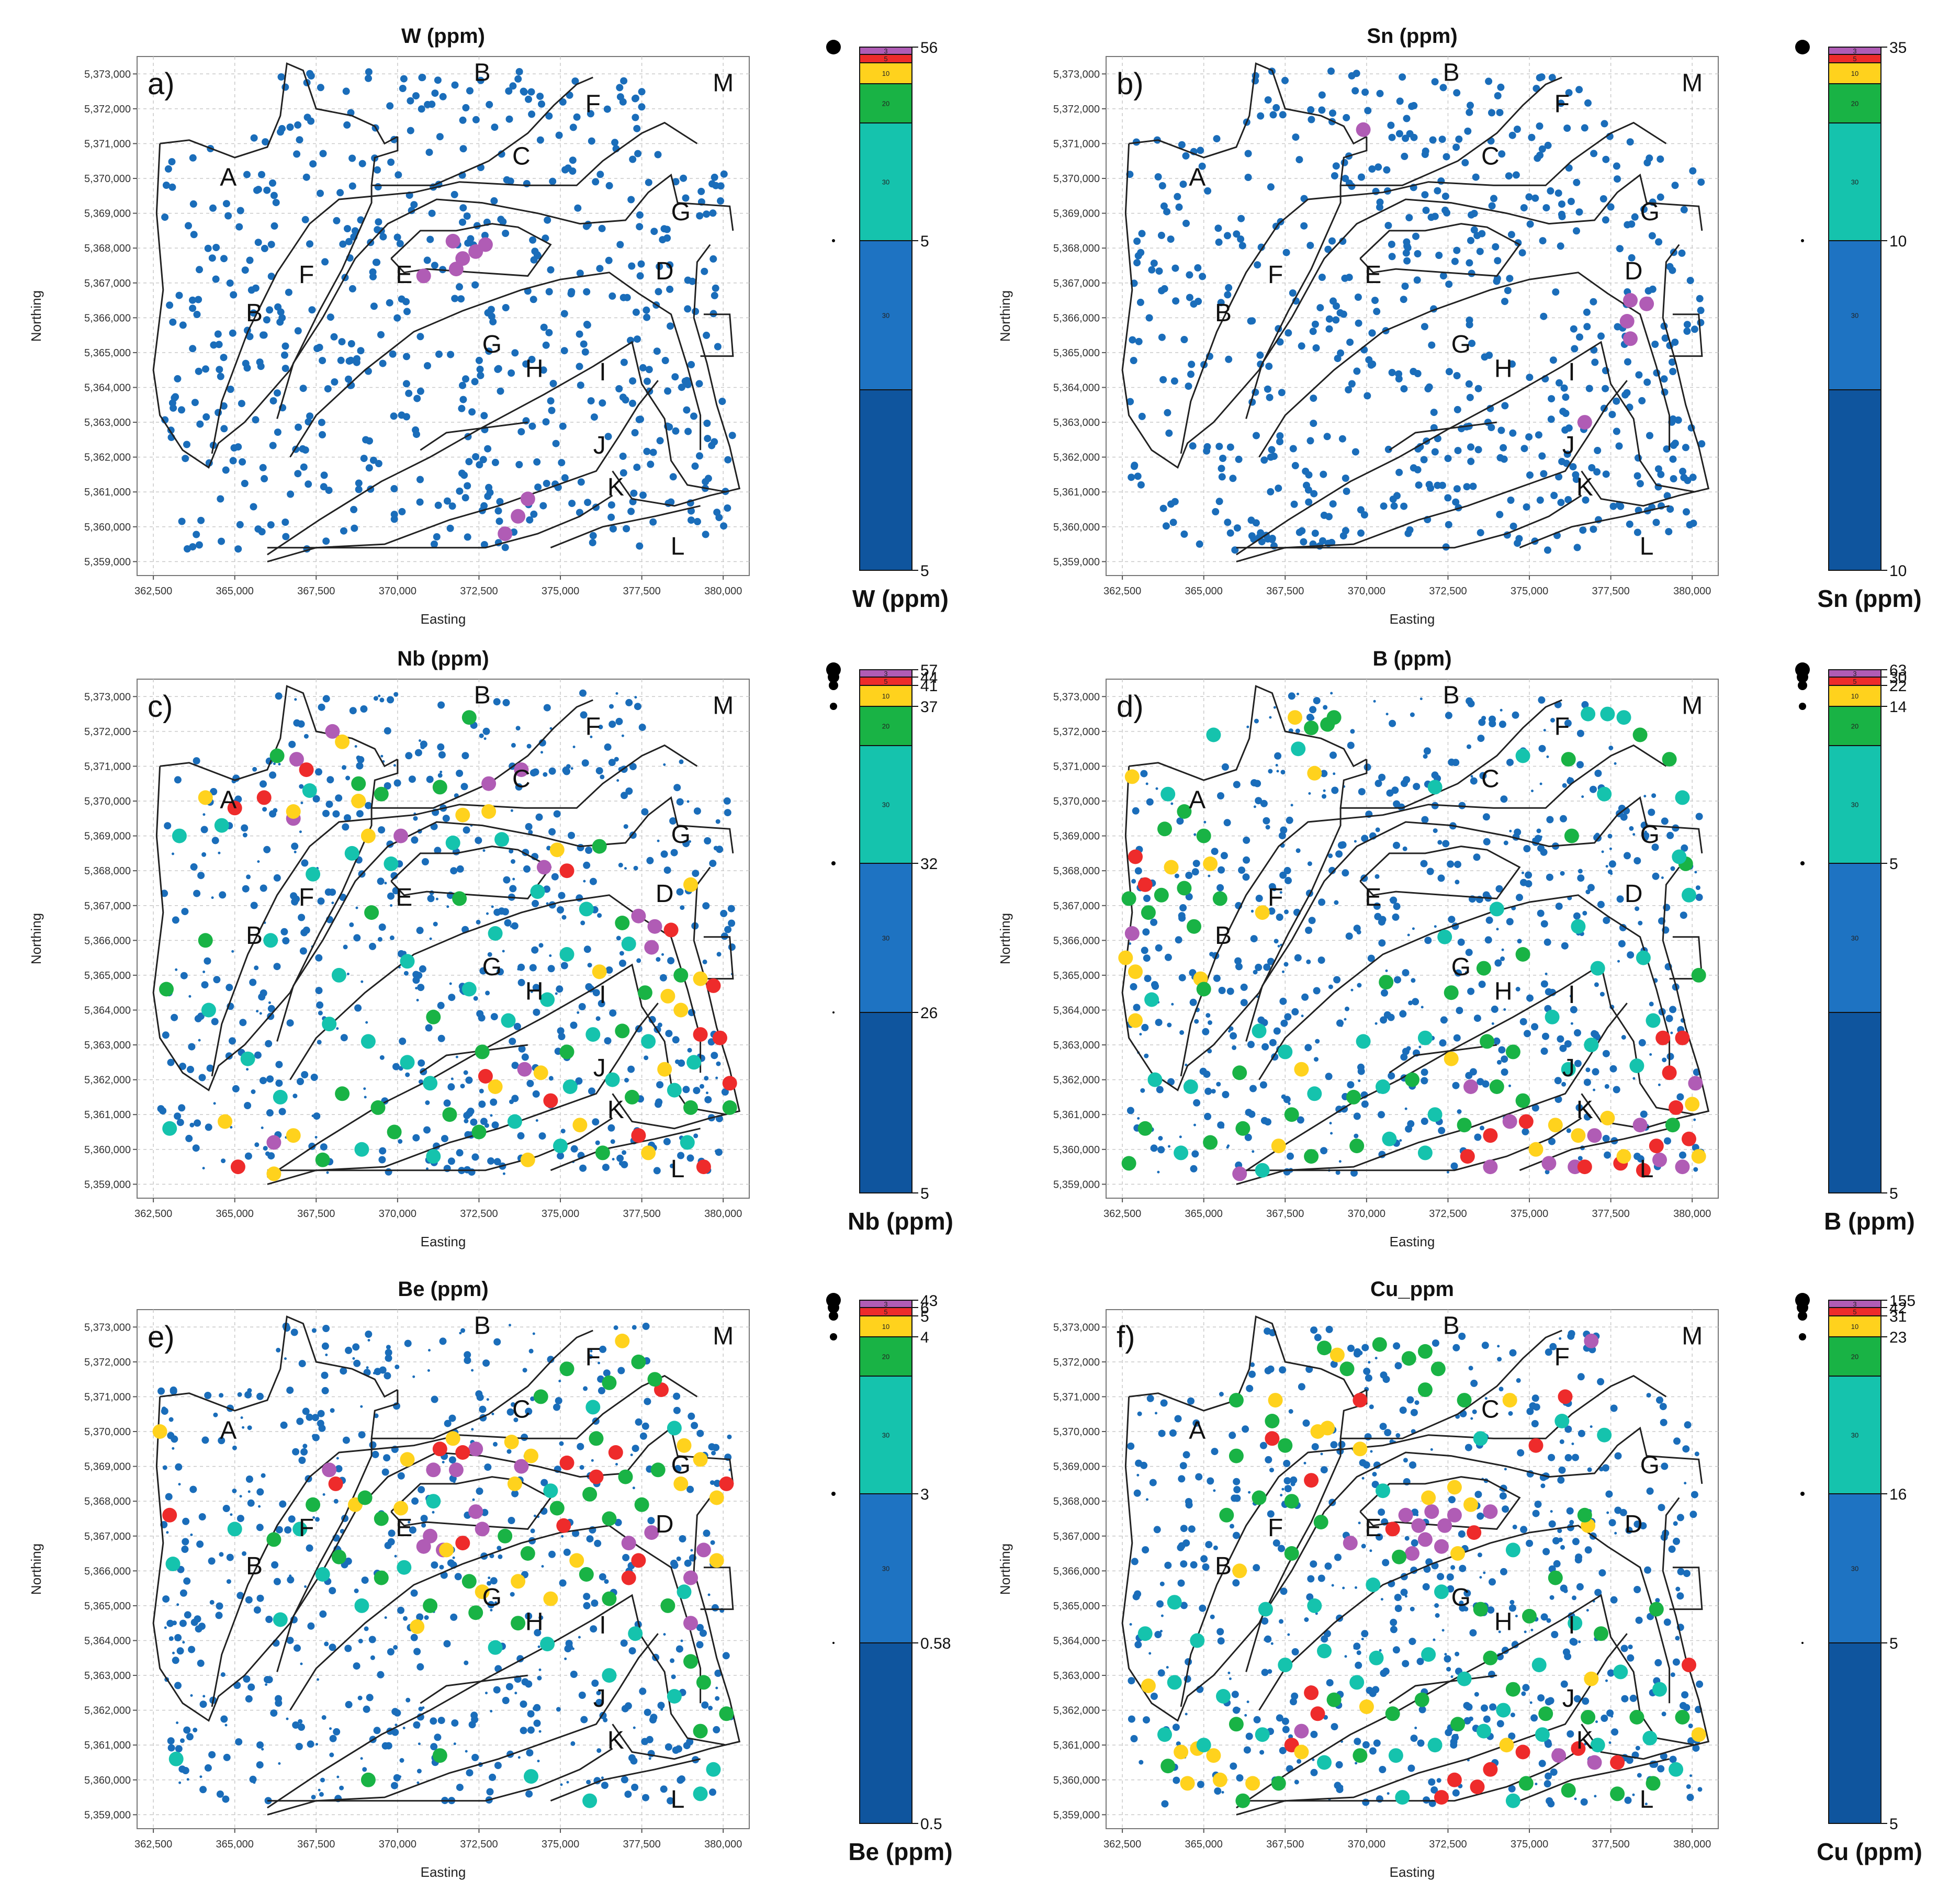 Image resolution: width=1938 pixels, height=1904 pixels. I want to click on y-tick-label: 5,367,000, so click(107, 283).